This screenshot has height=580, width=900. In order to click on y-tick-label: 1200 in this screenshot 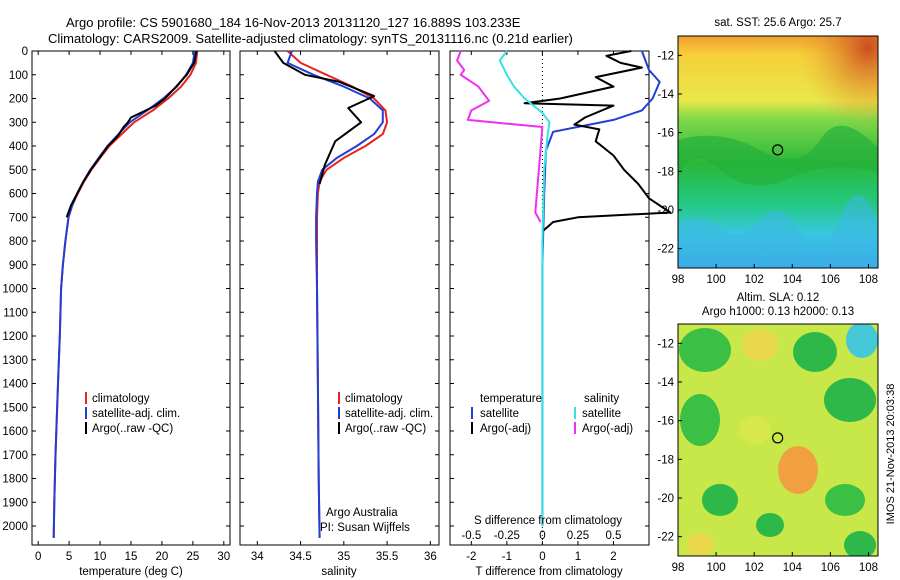, I will do `click(15, 337)`.